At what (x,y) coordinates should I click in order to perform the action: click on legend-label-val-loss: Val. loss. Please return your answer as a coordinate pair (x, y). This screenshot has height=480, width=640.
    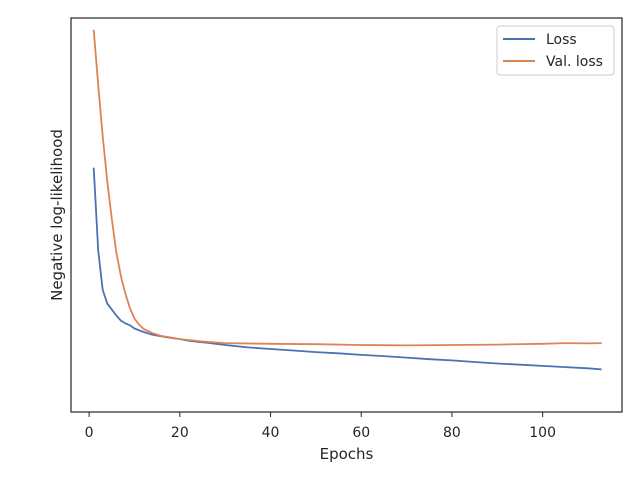
    Looking at the image, I should click on (574, 62).